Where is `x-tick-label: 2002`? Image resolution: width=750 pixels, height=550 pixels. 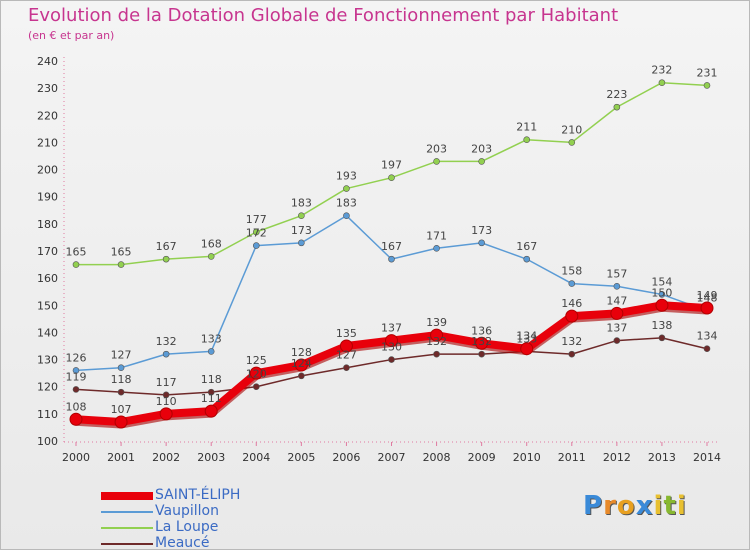 x-tick-label: 2002 is located at coordinates (166, 457).